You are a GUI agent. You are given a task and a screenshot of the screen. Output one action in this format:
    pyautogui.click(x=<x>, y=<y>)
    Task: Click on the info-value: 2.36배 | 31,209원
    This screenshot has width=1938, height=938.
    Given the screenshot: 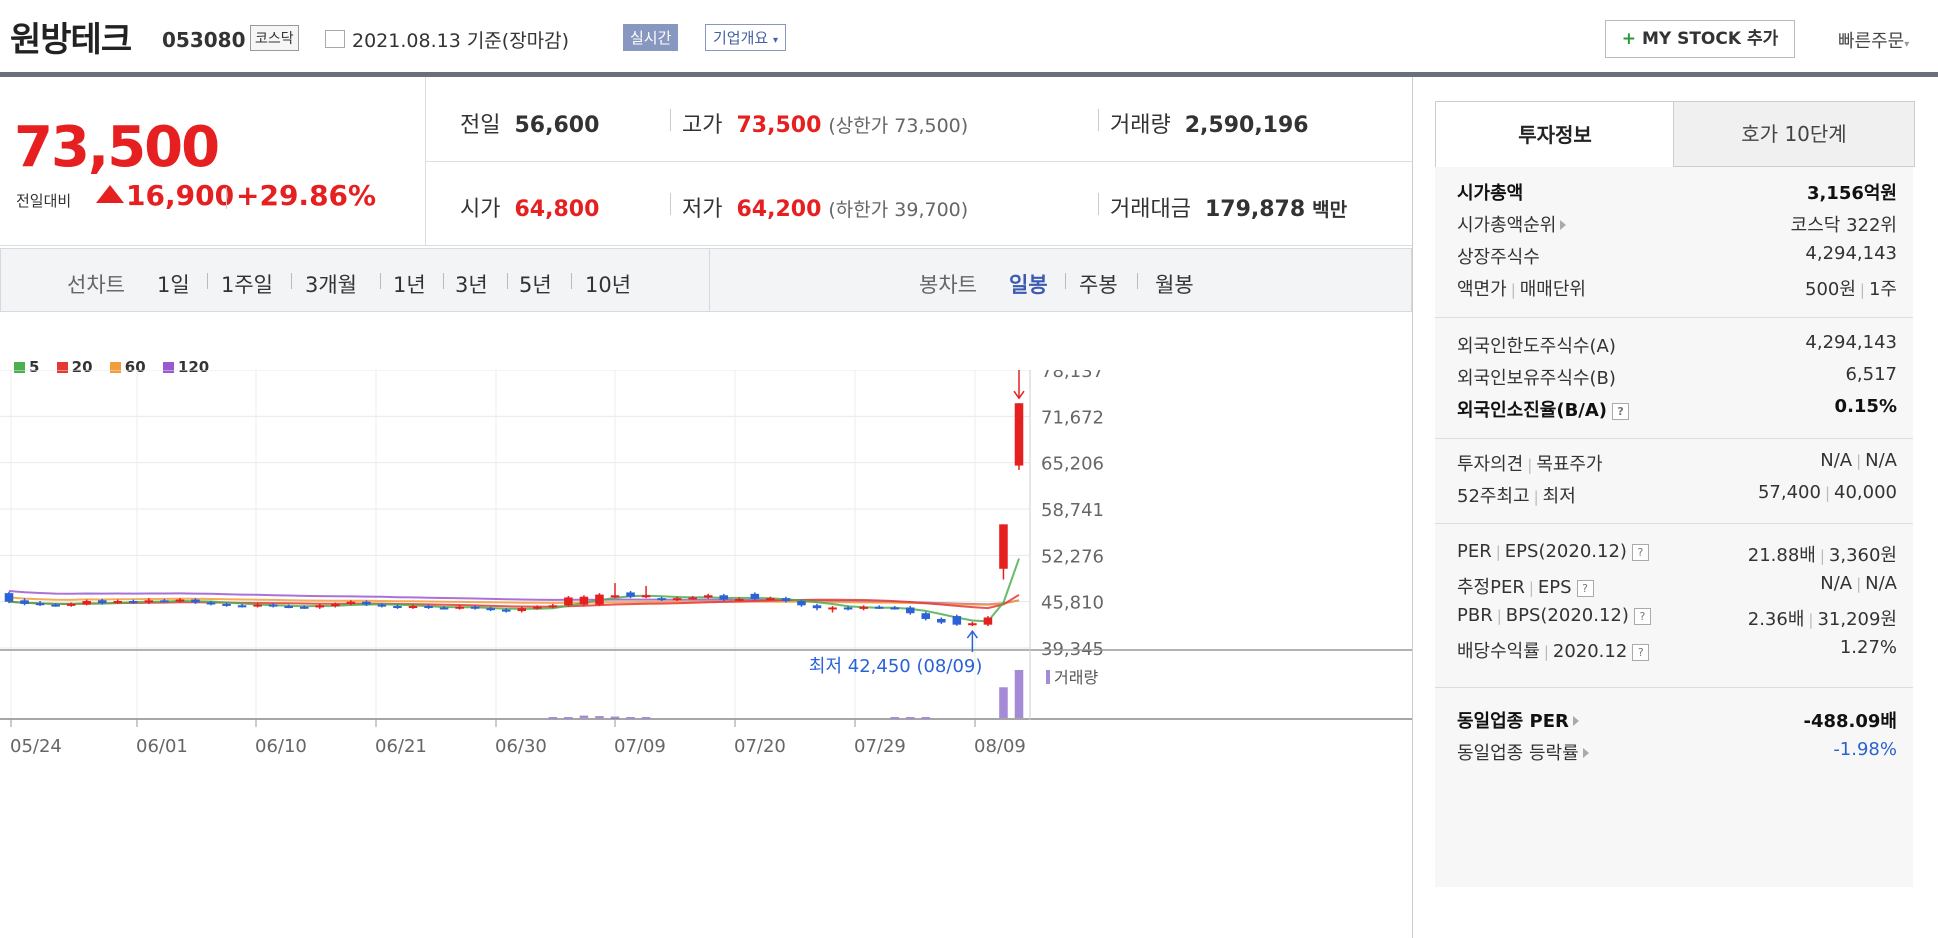 What is the action you would take?
    pyautogui.click(x=1822, y=619)
    